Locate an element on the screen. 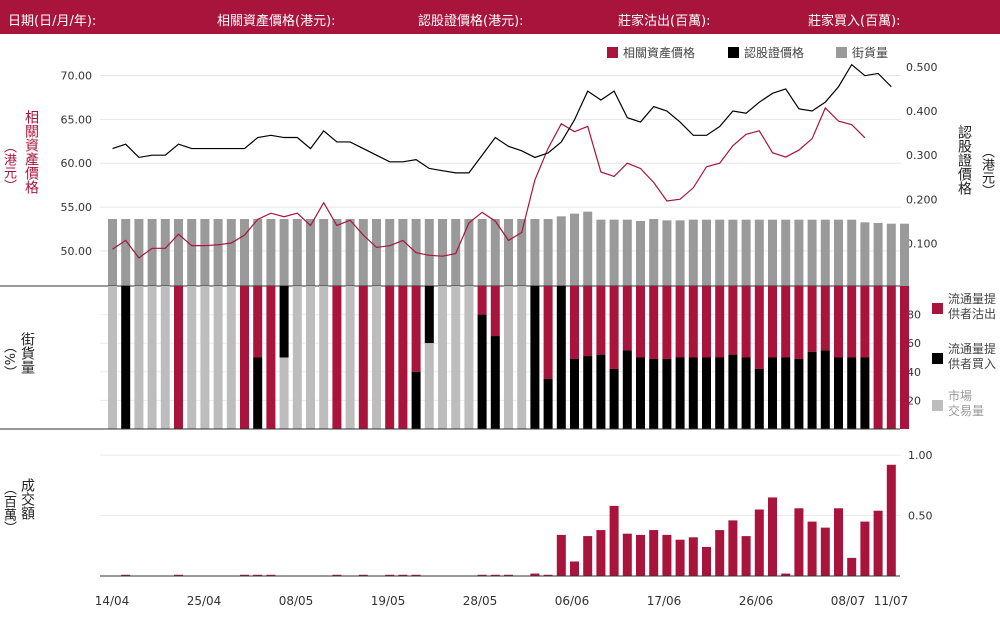 Image resolution: width=1000 pixels, height=620 pixels. warrant-price-line is located at coordinates (502, 118).